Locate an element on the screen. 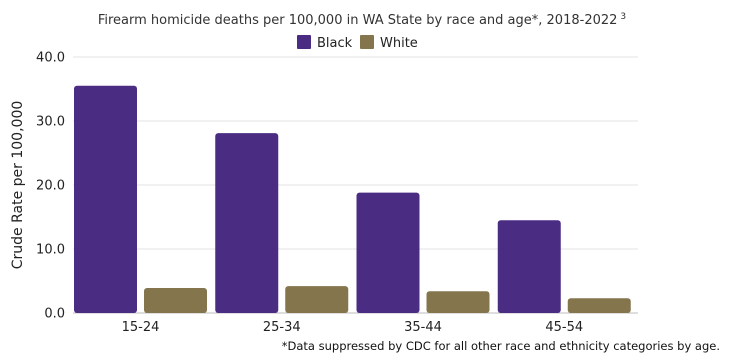 This screenshot has height=362, width=734. legend-swatch-white is located at coordinates (367, 42).